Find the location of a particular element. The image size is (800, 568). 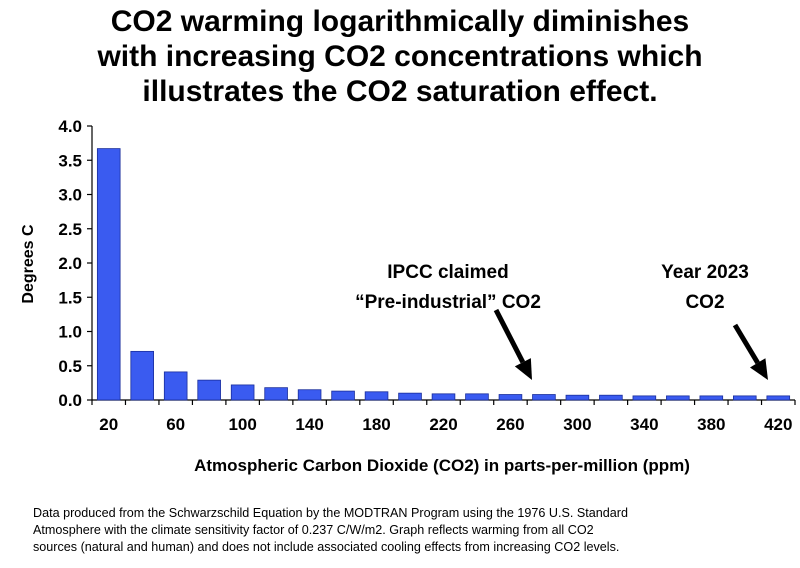

annotation-text: IPCC claimed is located at coordinates (447, 272).